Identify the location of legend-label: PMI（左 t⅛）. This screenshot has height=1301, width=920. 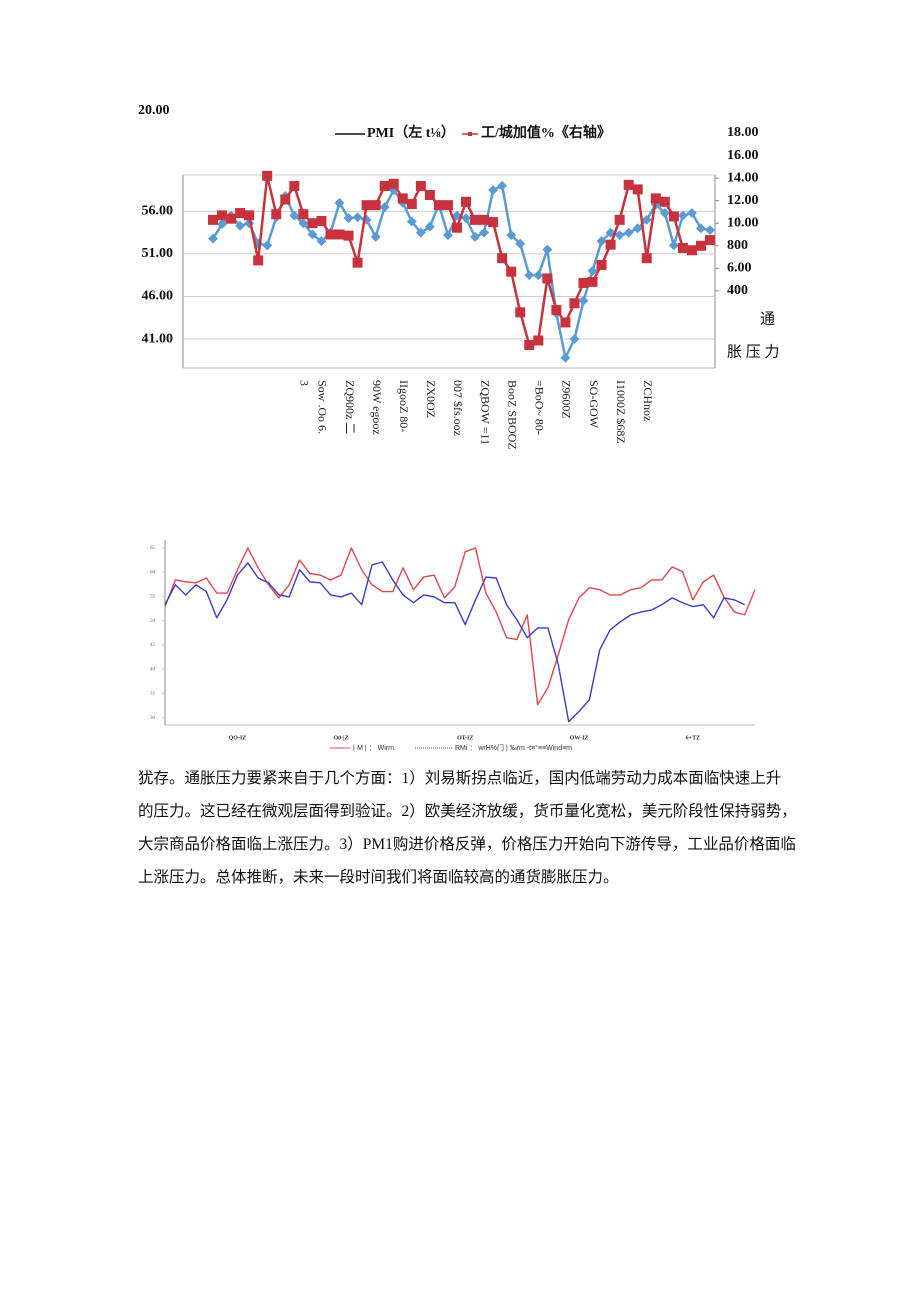
(411, 132).